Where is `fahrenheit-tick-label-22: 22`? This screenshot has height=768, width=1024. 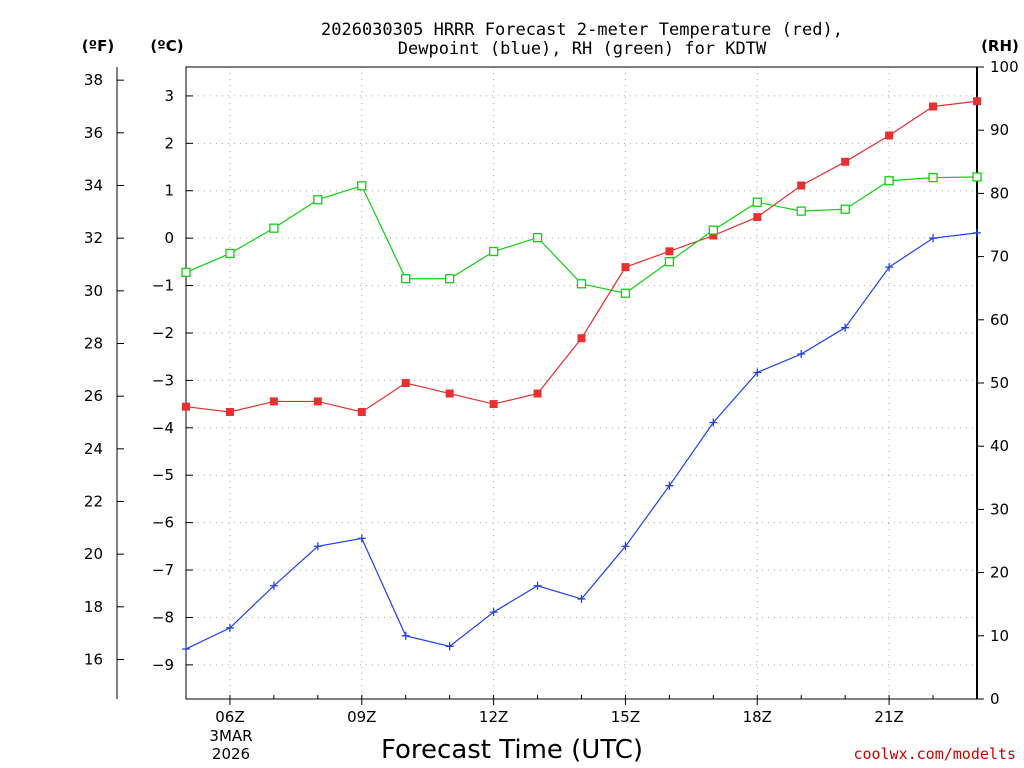
fahrenheit-tick-label-22: 22 is located at coordinates (93, 502).